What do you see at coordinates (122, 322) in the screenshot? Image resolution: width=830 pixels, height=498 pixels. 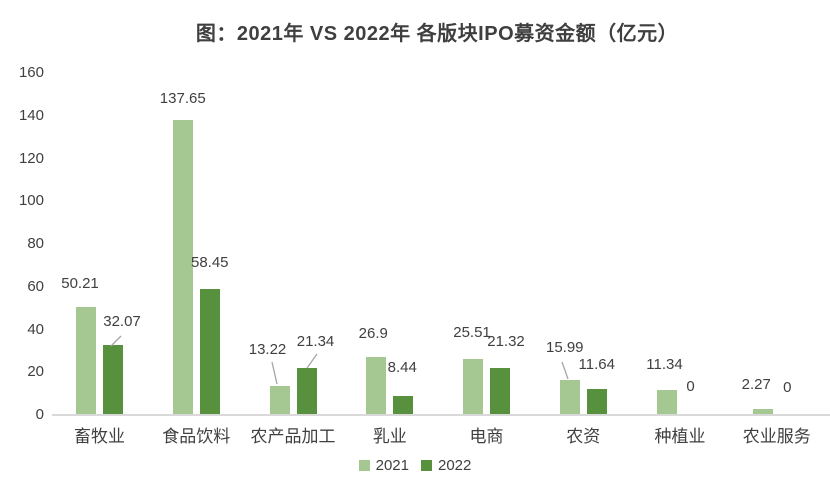 I see `data-label-2022-1: 32.07` at bounding box center [122, 322].